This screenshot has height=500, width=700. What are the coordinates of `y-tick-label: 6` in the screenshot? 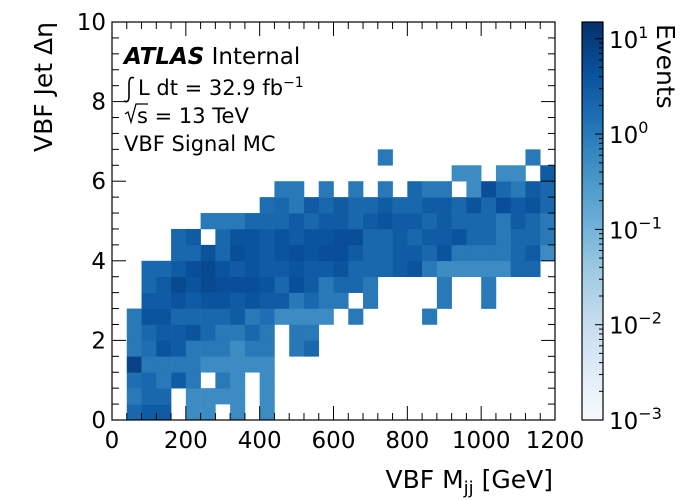 It's located at (98, 182).